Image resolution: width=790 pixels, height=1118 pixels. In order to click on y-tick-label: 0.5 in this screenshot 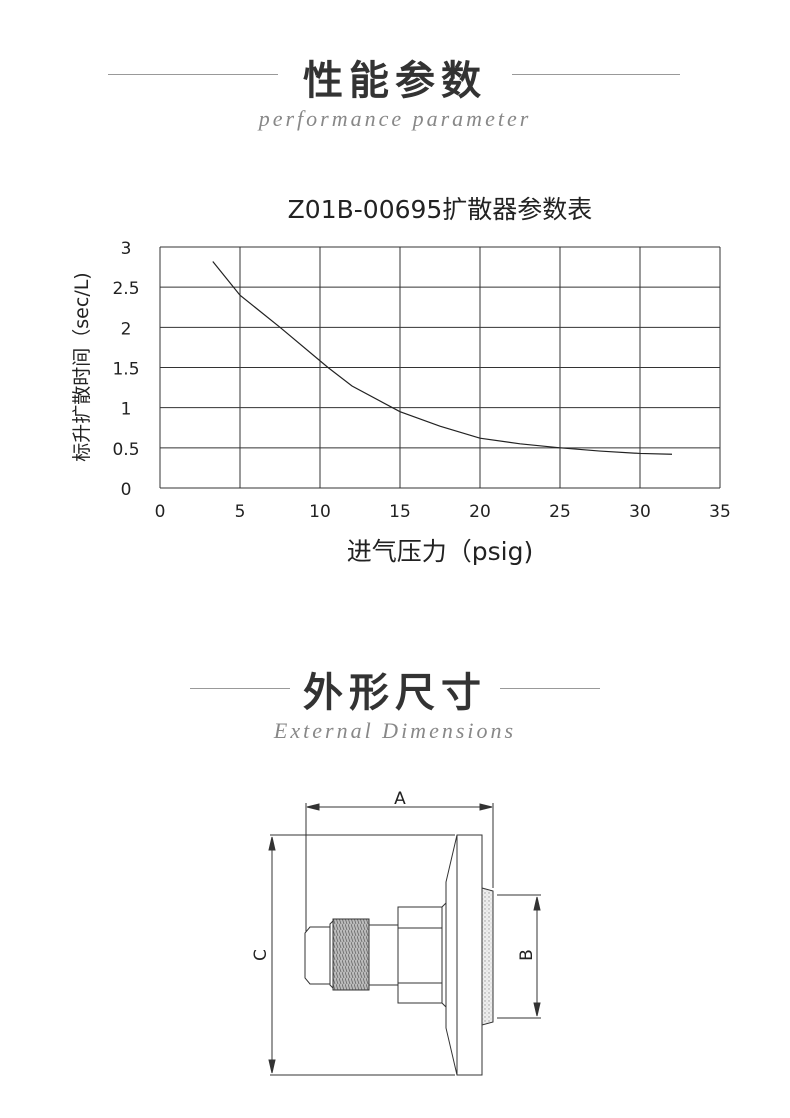, I will do `click(125, 450)`.